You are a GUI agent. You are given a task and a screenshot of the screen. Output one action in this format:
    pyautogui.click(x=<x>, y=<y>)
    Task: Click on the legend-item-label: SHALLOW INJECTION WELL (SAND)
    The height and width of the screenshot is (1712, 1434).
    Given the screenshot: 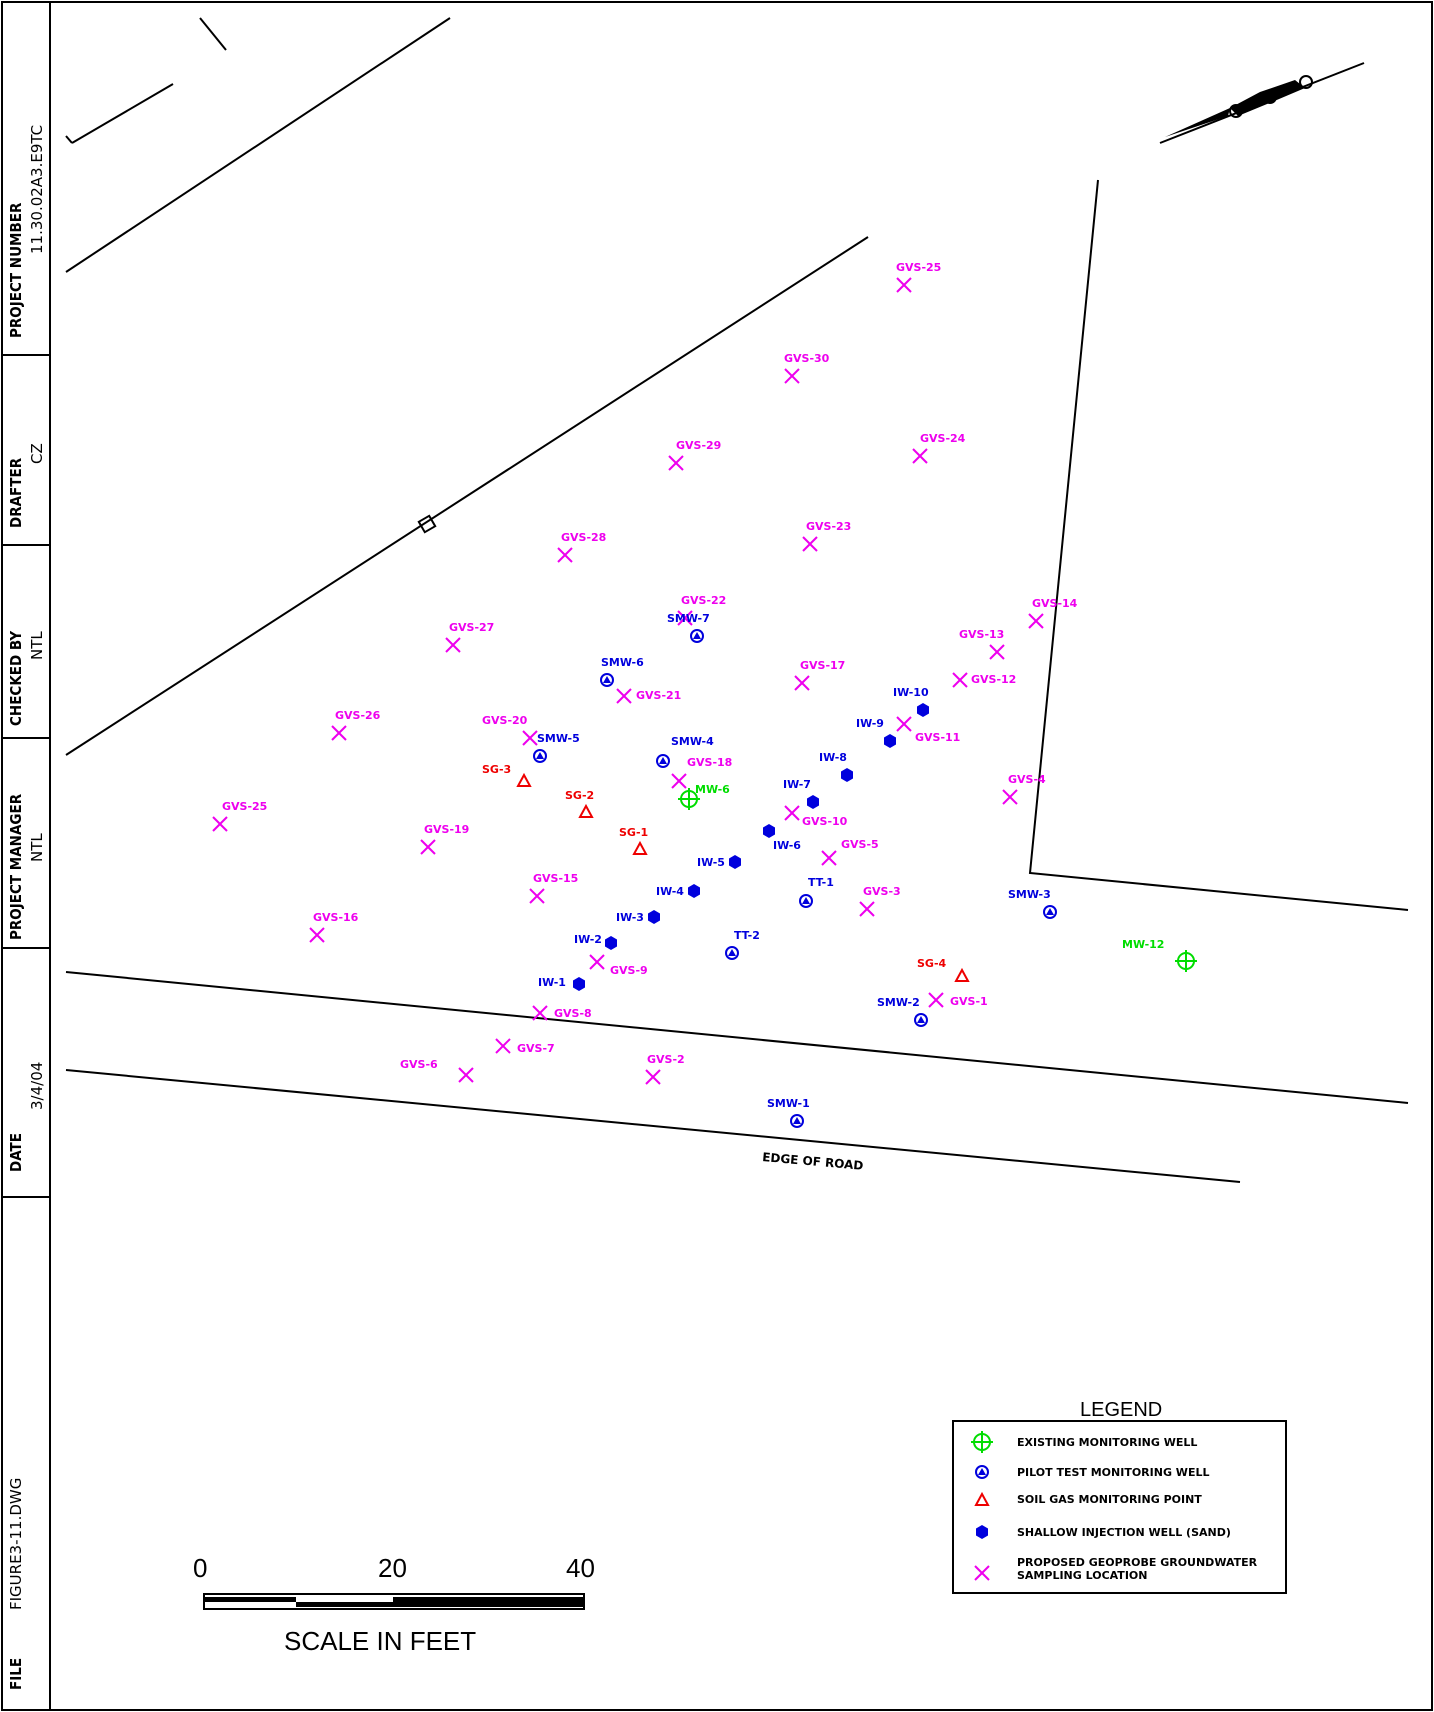 What is the action you would take?
    pyautogui.click(x=1124, y=1532)
    